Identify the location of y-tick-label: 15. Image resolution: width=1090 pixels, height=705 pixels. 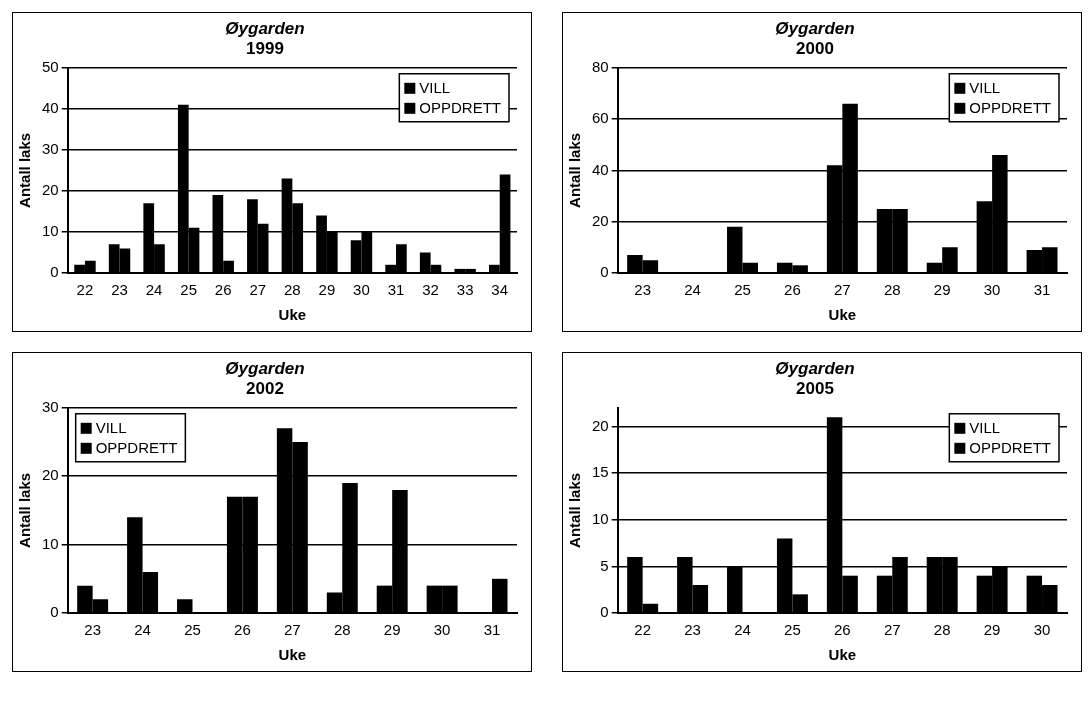
(600, 472).